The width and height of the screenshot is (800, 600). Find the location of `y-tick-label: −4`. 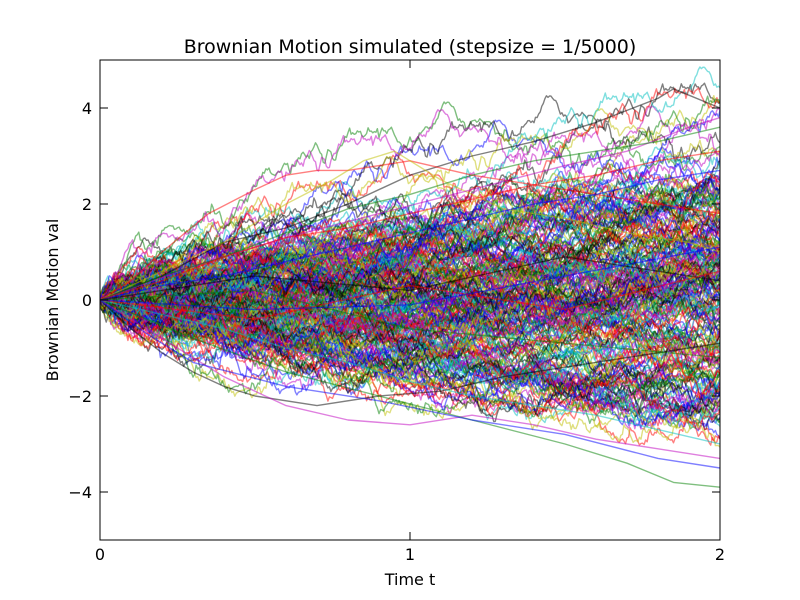

y-tick-label: −4 is located at coordinates (80, 492).